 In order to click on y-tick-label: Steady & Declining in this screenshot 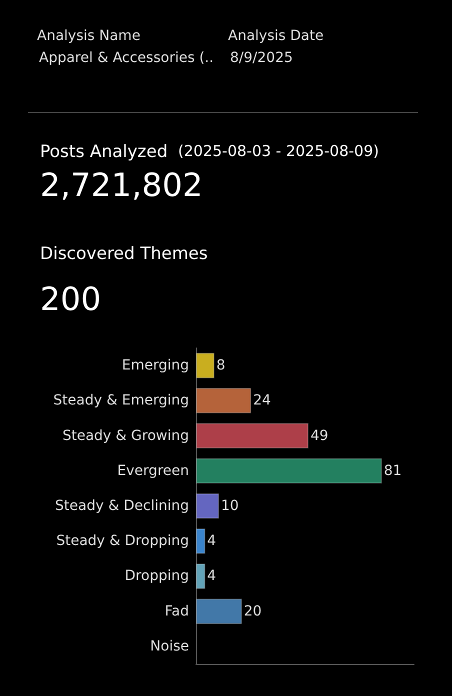, I will do `click(122, 506)`.